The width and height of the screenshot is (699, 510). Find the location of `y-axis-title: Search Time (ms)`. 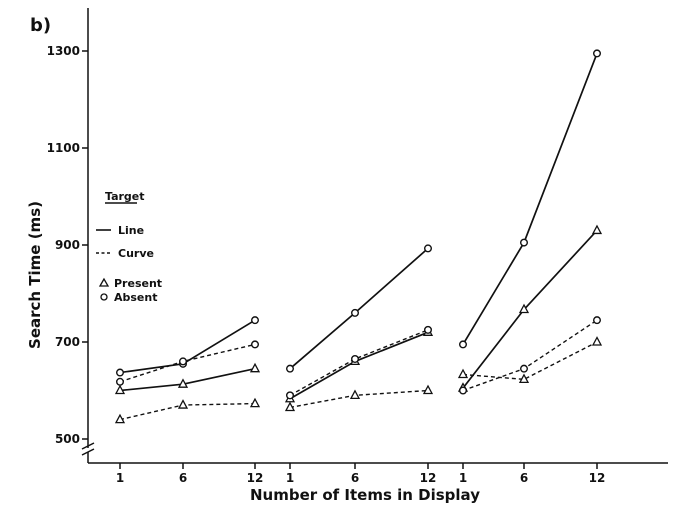

y-axis-title: Search Time (ms) is located at coordinates (35, 275).